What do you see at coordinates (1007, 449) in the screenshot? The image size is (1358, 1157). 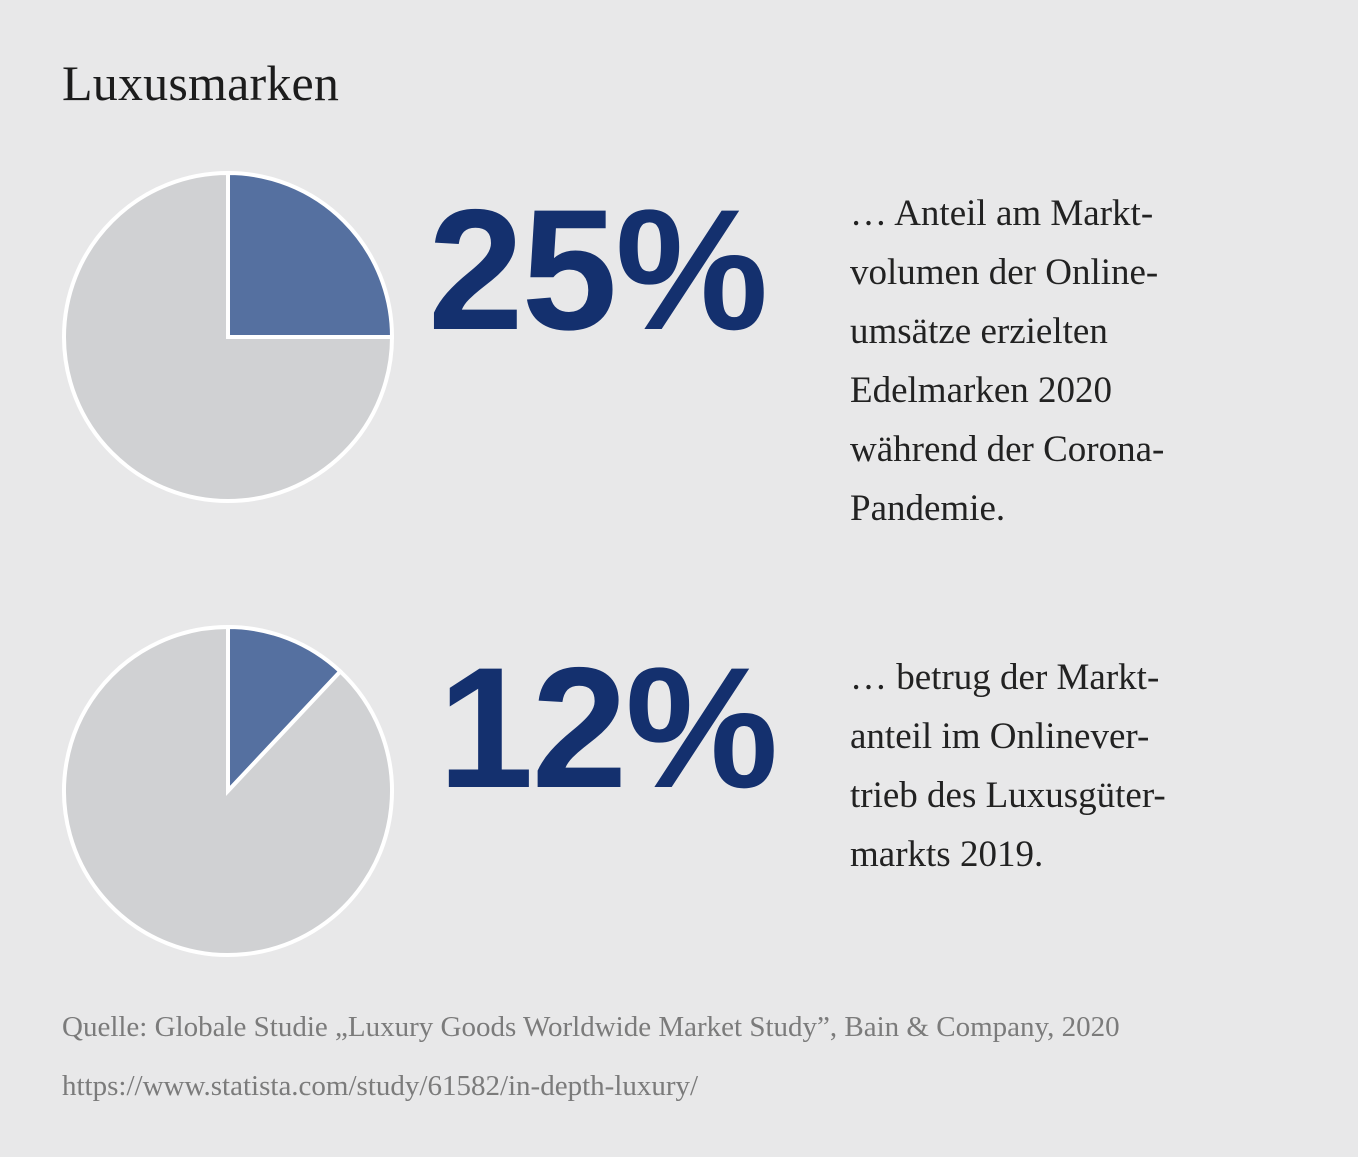 I see `description-line: während der Corona-` at bounding box center [1007, 449].